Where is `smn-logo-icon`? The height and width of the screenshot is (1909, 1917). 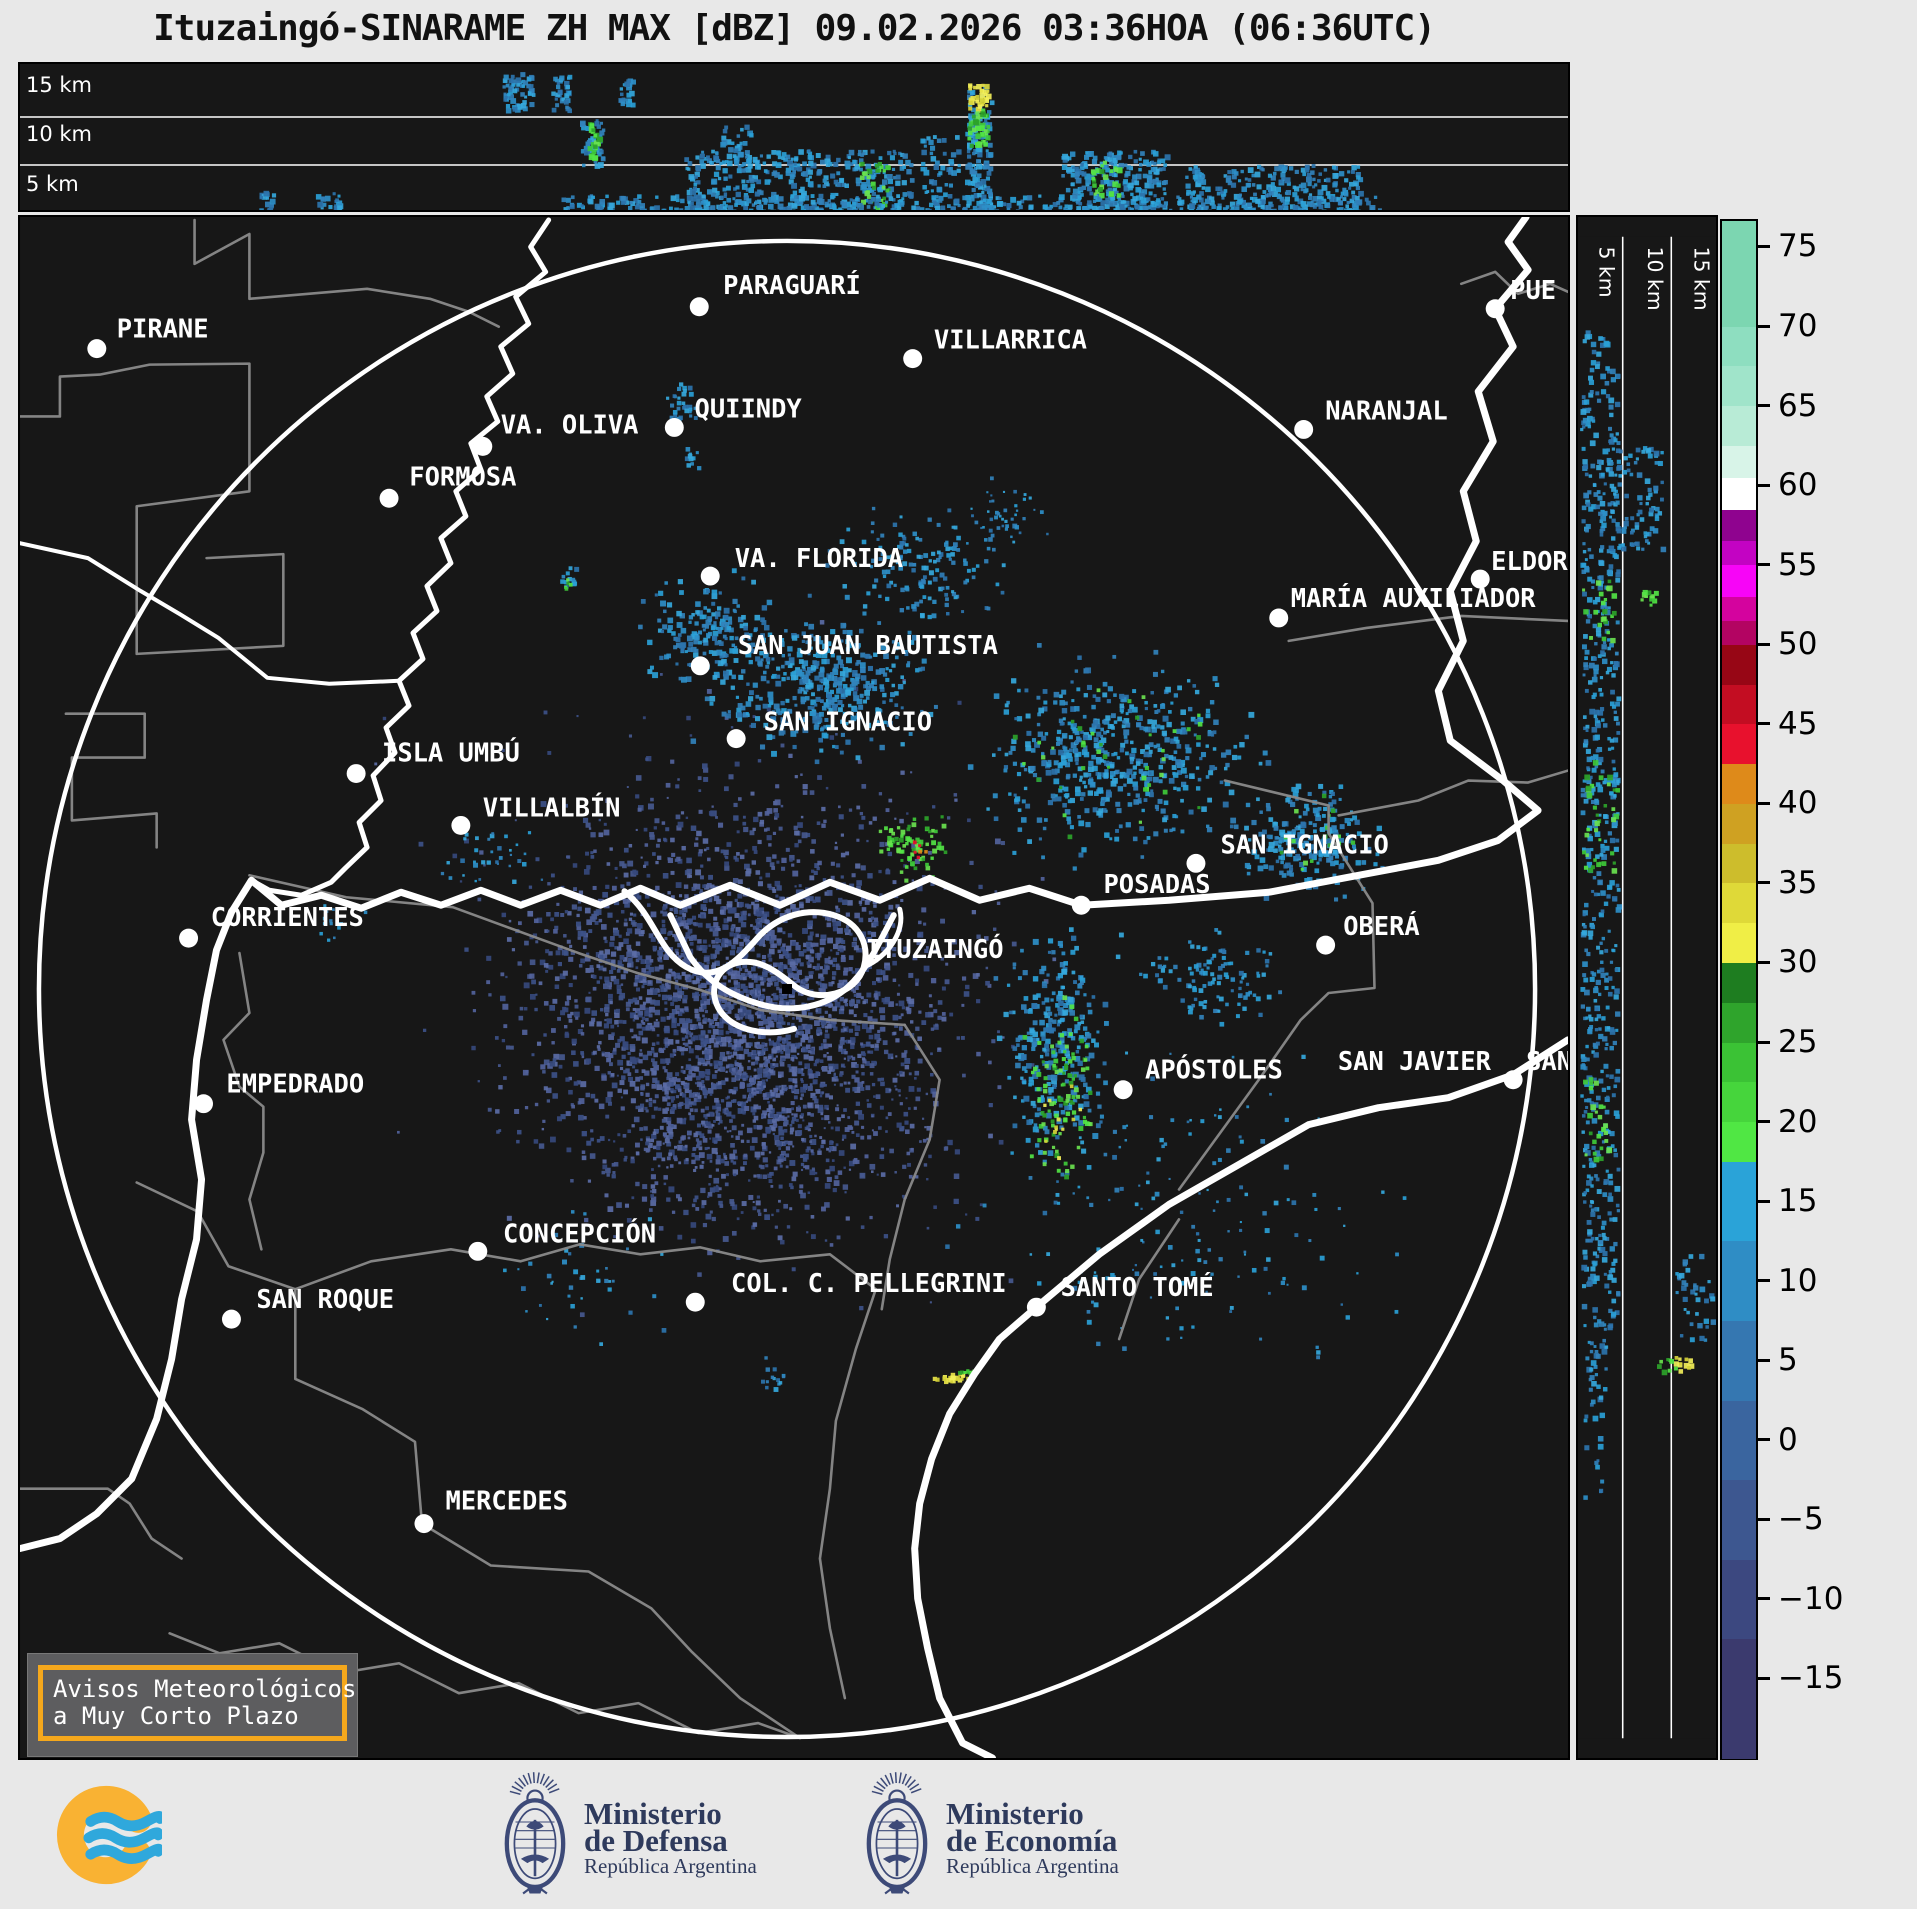
smn-logo-icon is located at coordinates (109, 1835).